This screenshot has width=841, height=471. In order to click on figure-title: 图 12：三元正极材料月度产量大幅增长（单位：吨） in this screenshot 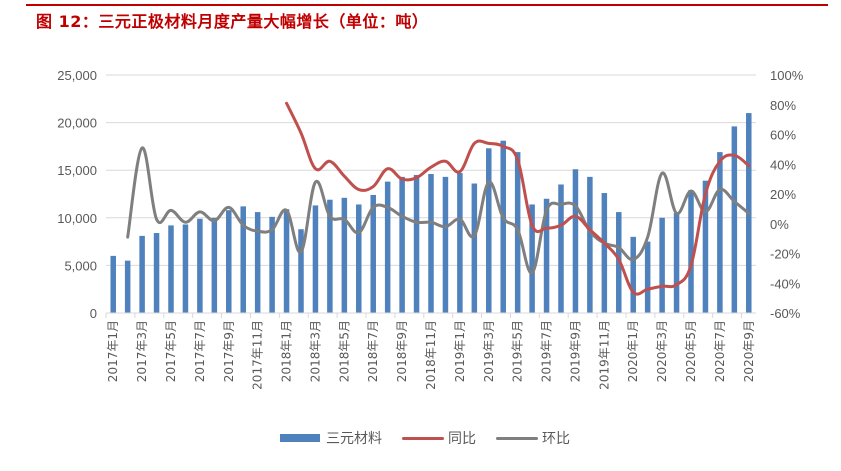, I will do `click(232, 21)`.